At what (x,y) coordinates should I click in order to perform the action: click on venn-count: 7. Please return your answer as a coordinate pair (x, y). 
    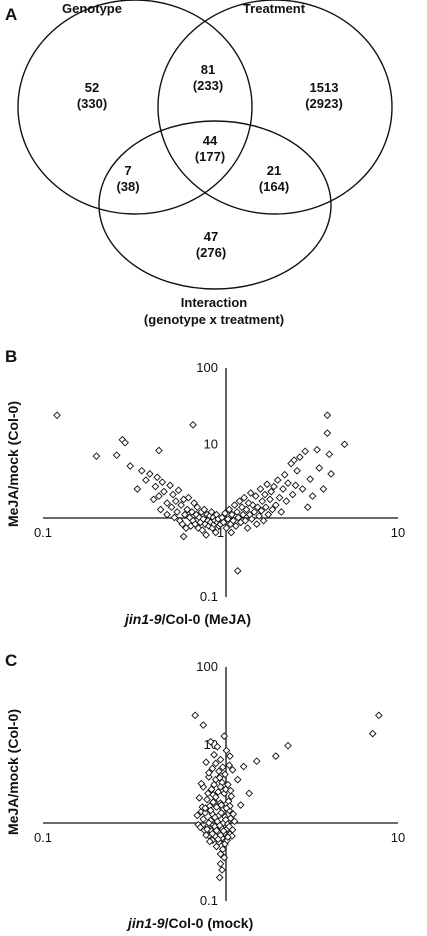
    Looking at the image, I should click on (128, 170).